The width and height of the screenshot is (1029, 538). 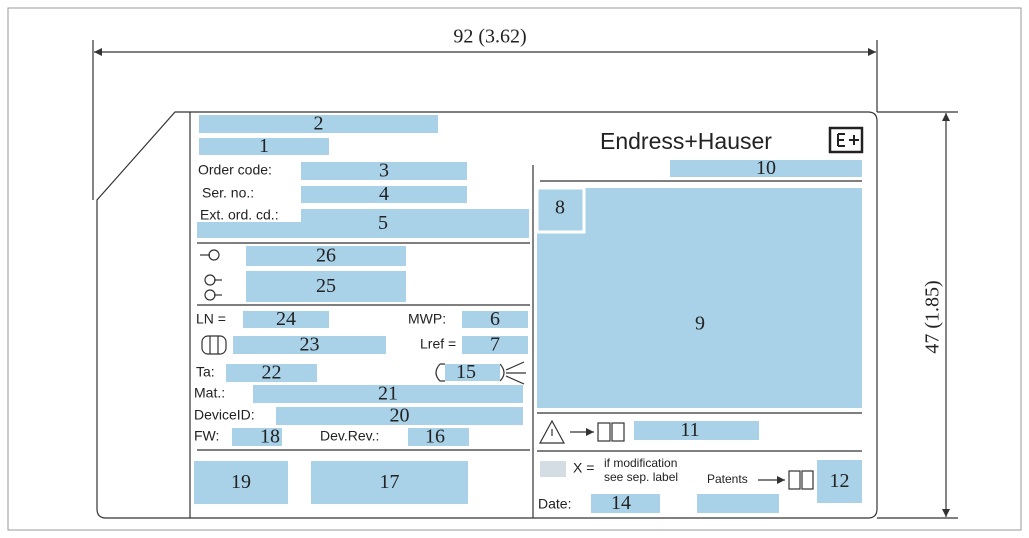 I want to click on callout-number: 25, so click(x=326, y=286).